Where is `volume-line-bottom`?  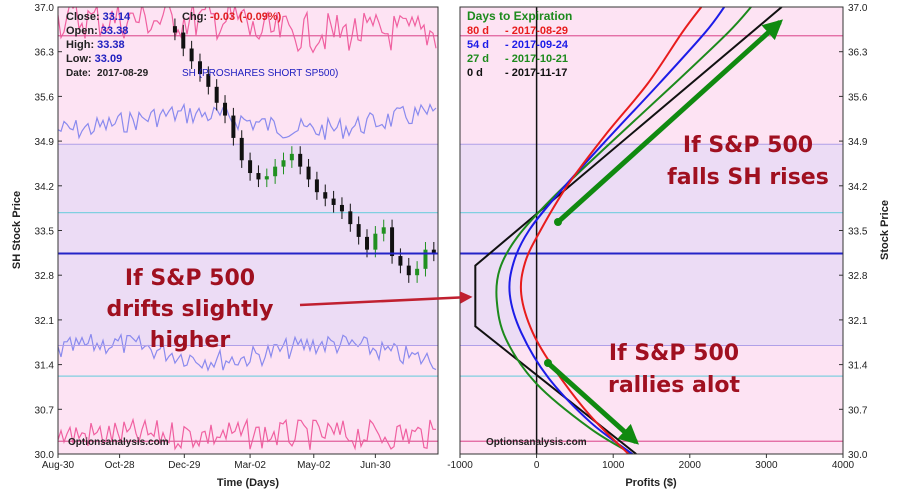 volume-line-bottom is located at coordinates (247, 434).